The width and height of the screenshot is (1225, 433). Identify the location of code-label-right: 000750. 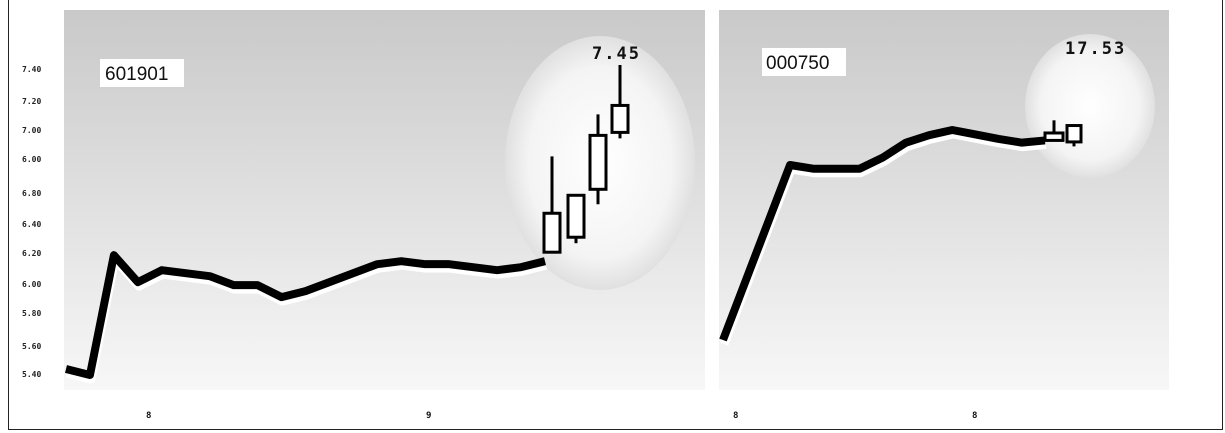
(797, 63).